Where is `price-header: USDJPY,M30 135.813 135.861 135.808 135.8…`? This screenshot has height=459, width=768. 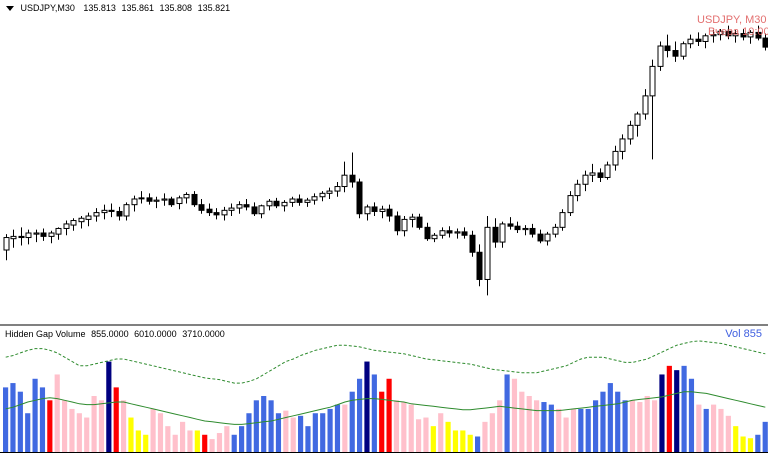
price-header: USDJPY,M30 135.813 135.861 135.808 135.8… is located at coordinates (118, 8).